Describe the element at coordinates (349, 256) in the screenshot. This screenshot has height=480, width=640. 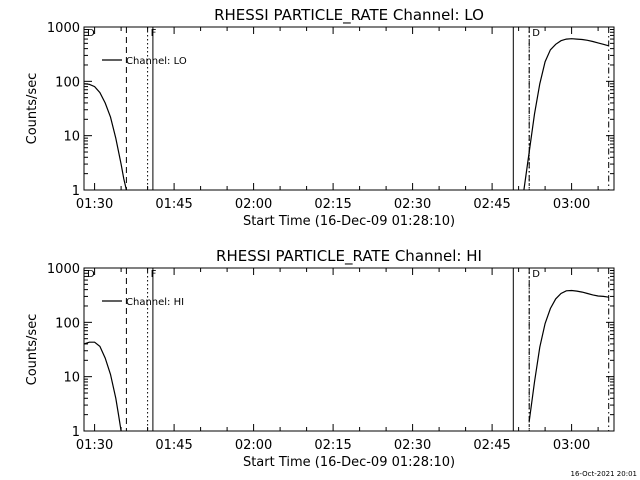
I see `chart-title: RHESSI PARTICLE_RATE Channel: HI` at that location.